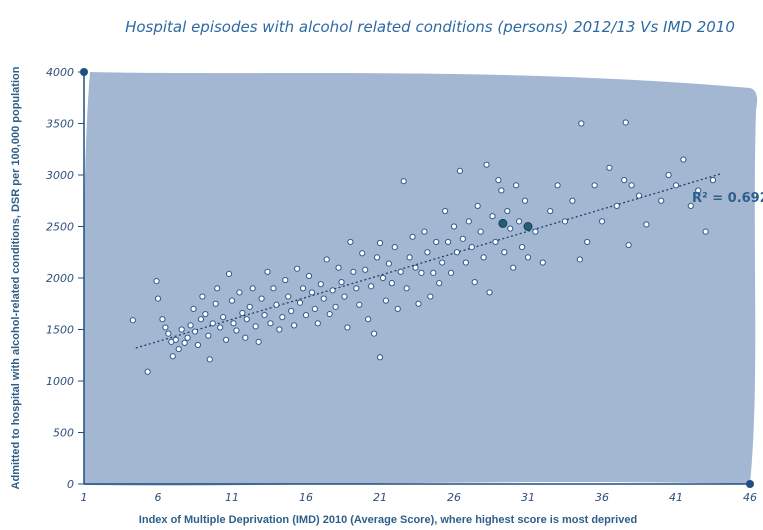 Image resolution: width=763 pixels, height=530 pixels. Describe the element at coordinates (84, 497) in the screenshot. I see `x-tick-label: 1` at that location.